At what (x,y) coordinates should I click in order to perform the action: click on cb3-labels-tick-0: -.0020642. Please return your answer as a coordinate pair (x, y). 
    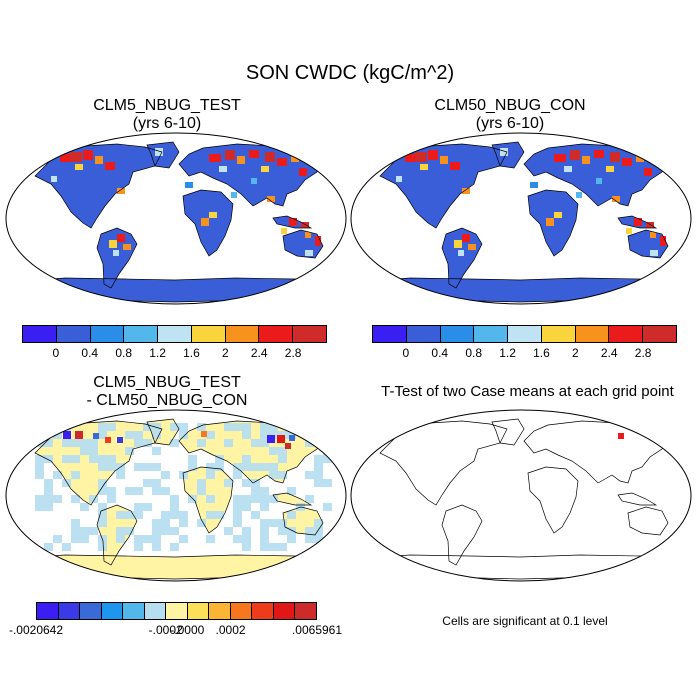
    Looking at the image, I should click on (36, 630).